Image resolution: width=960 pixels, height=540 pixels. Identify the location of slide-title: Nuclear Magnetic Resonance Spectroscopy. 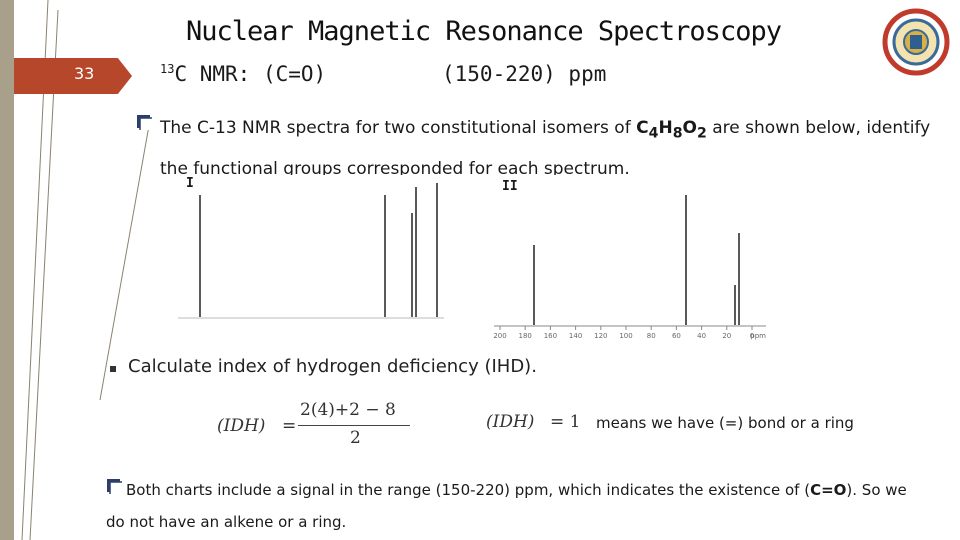
(484, 31).